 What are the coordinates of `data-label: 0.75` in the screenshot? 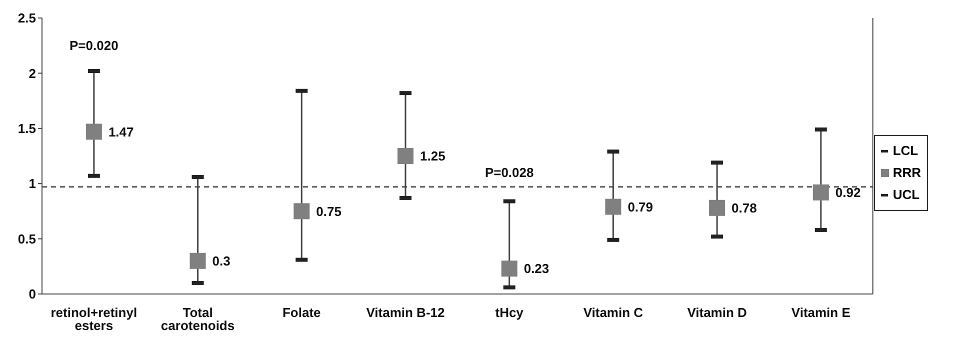 It's located at (329, 211).